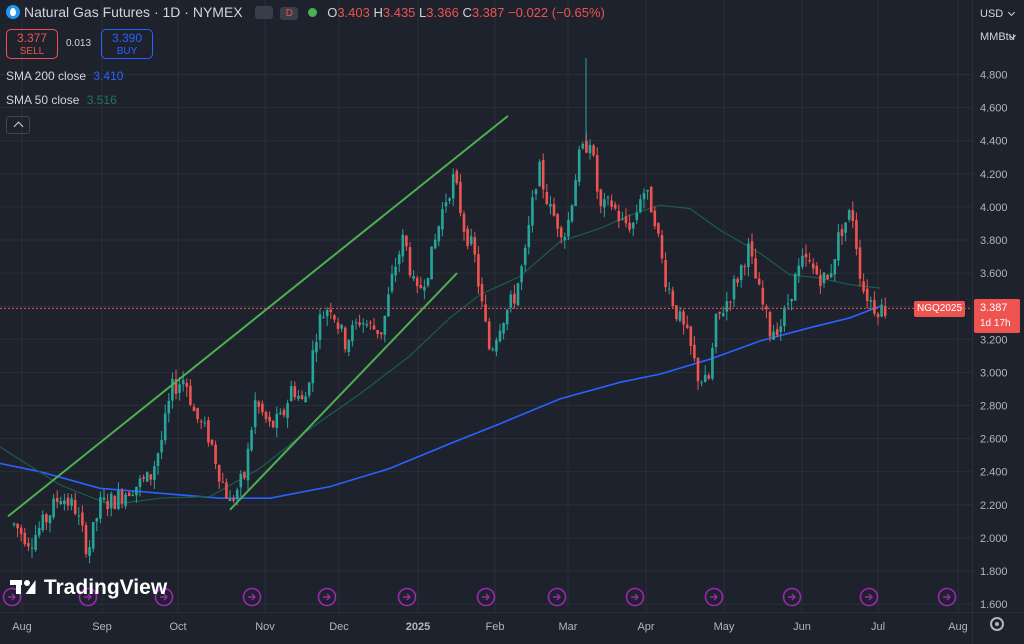 The image size is (1024, 644). What do you see at coordinates (263, 12) in the screenshot?
I see `eye-icon` at bounding box center [263, 12].